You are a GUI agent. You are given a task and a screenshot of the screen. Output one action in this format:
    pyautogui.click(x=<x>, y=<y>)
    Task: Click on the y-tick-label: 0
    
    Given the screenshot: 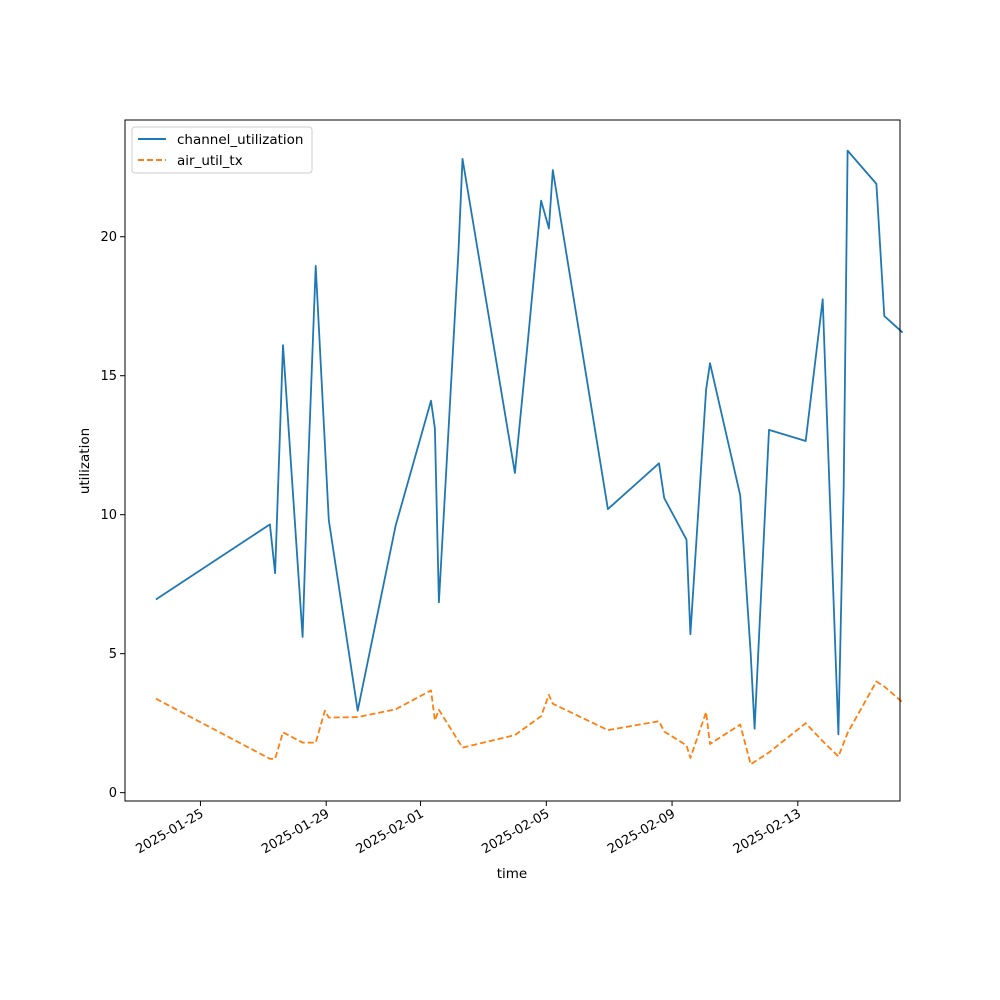 What is the action you would take?
    pyautogui.click(x=113, y=793)
    